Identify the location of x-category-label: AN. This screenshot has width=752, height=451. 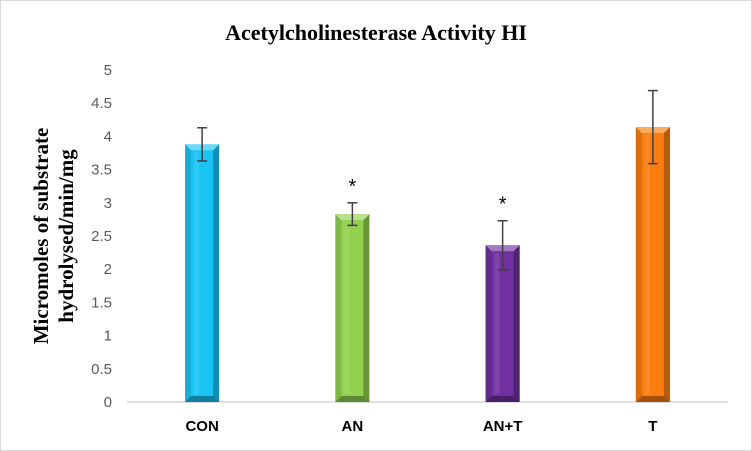
(353, 426).